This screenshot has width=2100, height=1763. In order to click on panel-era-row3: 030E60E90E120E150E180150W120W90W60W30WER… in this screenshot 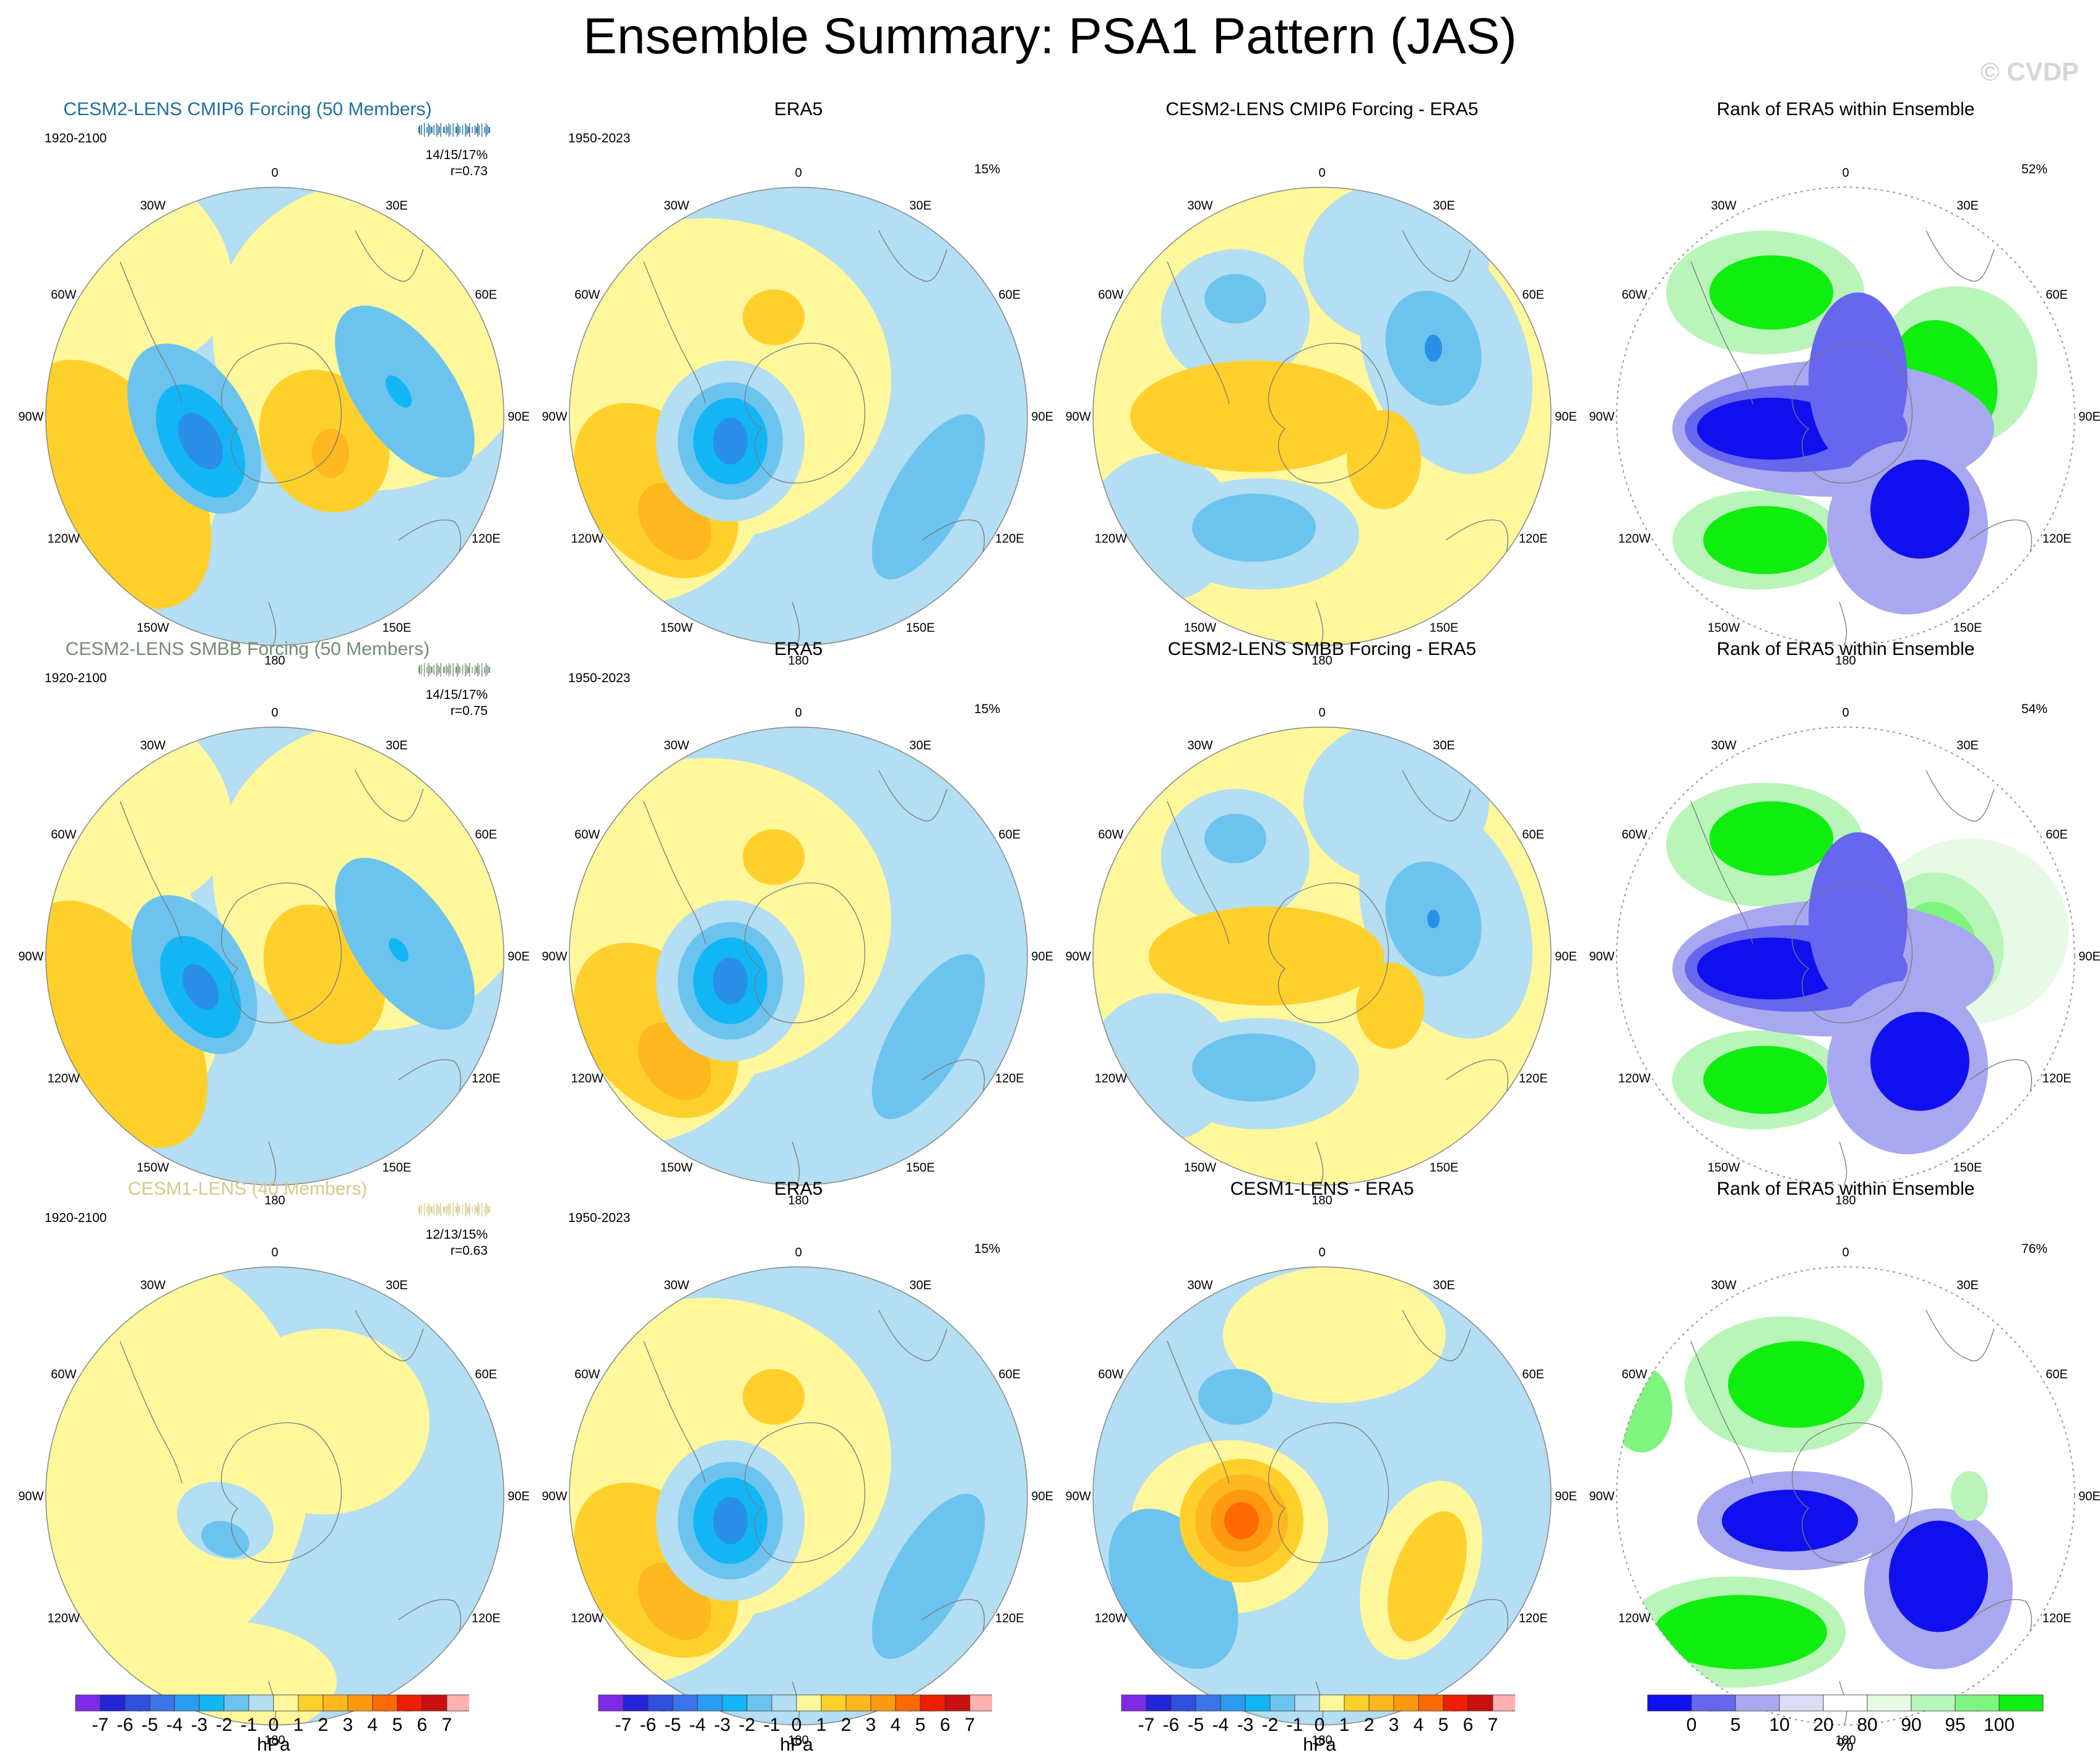, I will do `click(798, 1463)`.